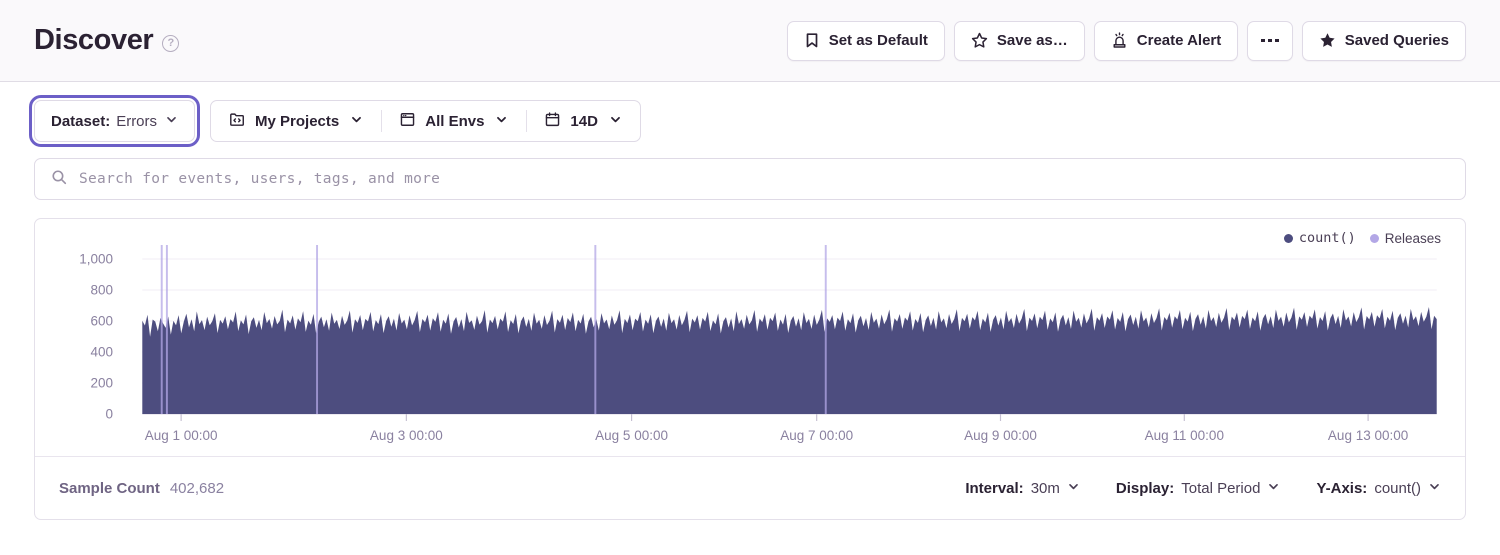 This screenshot has height=555, width=1500. Describe the element at coordinates (812, 40) in the screenshot. I see `bookmark-icon` at that location.